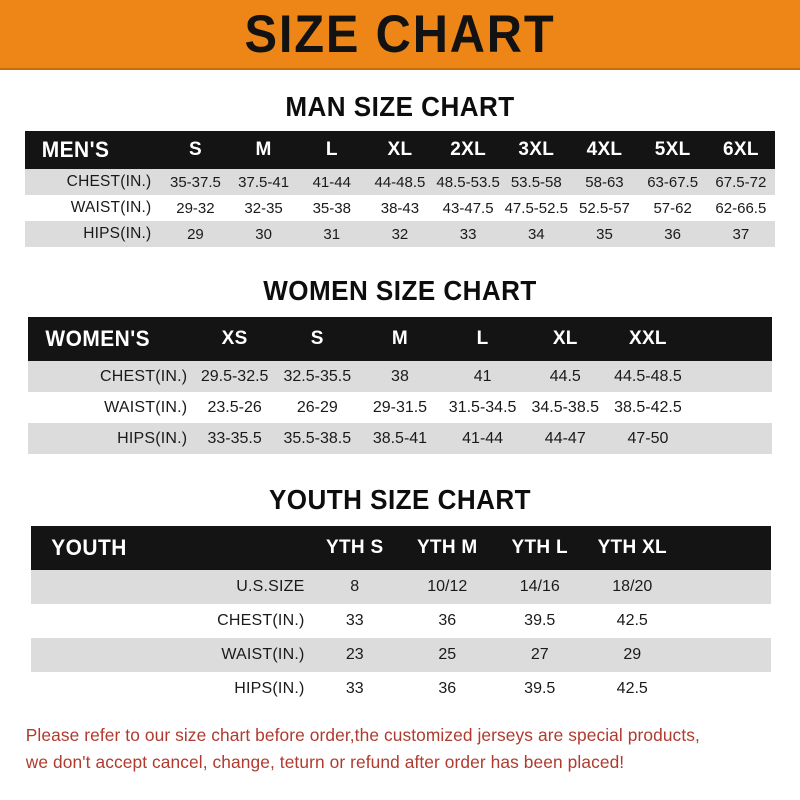 This screenshot has height=800, width=800. I want to click on men-cell: 33, so click(468, 234).